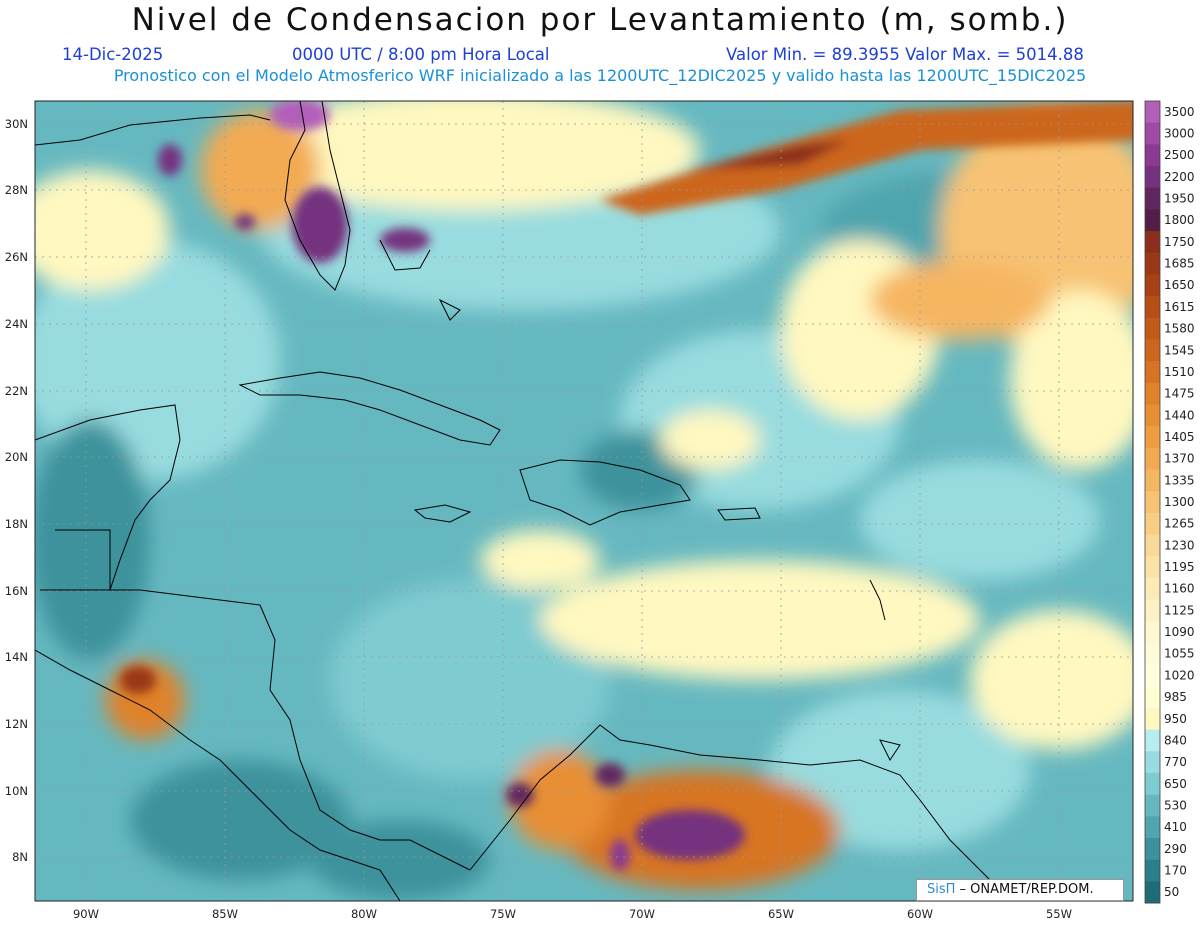 The width and height of the screenshot is (1200, 927). I want to click on colorbar-label: 770, so click(1175, 762).